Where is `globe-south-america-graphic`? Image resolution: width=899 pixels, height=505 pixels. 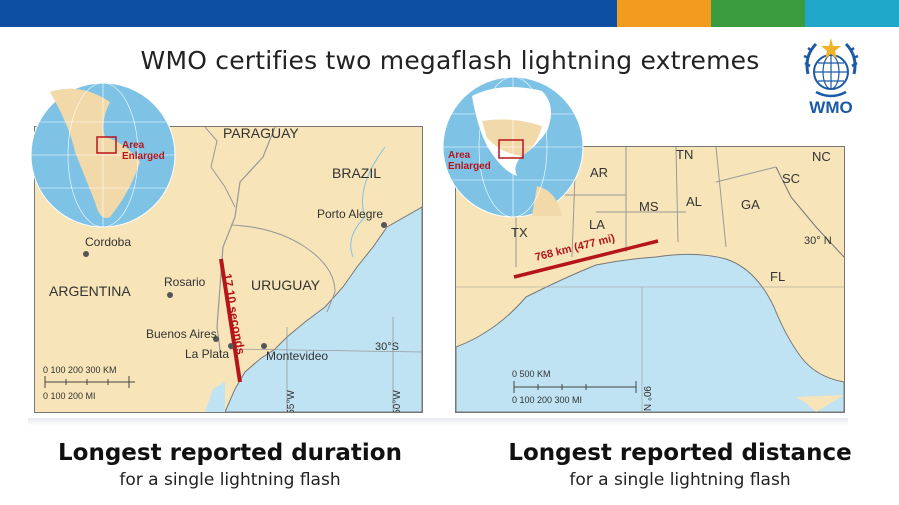 globe-south-america-graphic is located at coordinates (103, 155).